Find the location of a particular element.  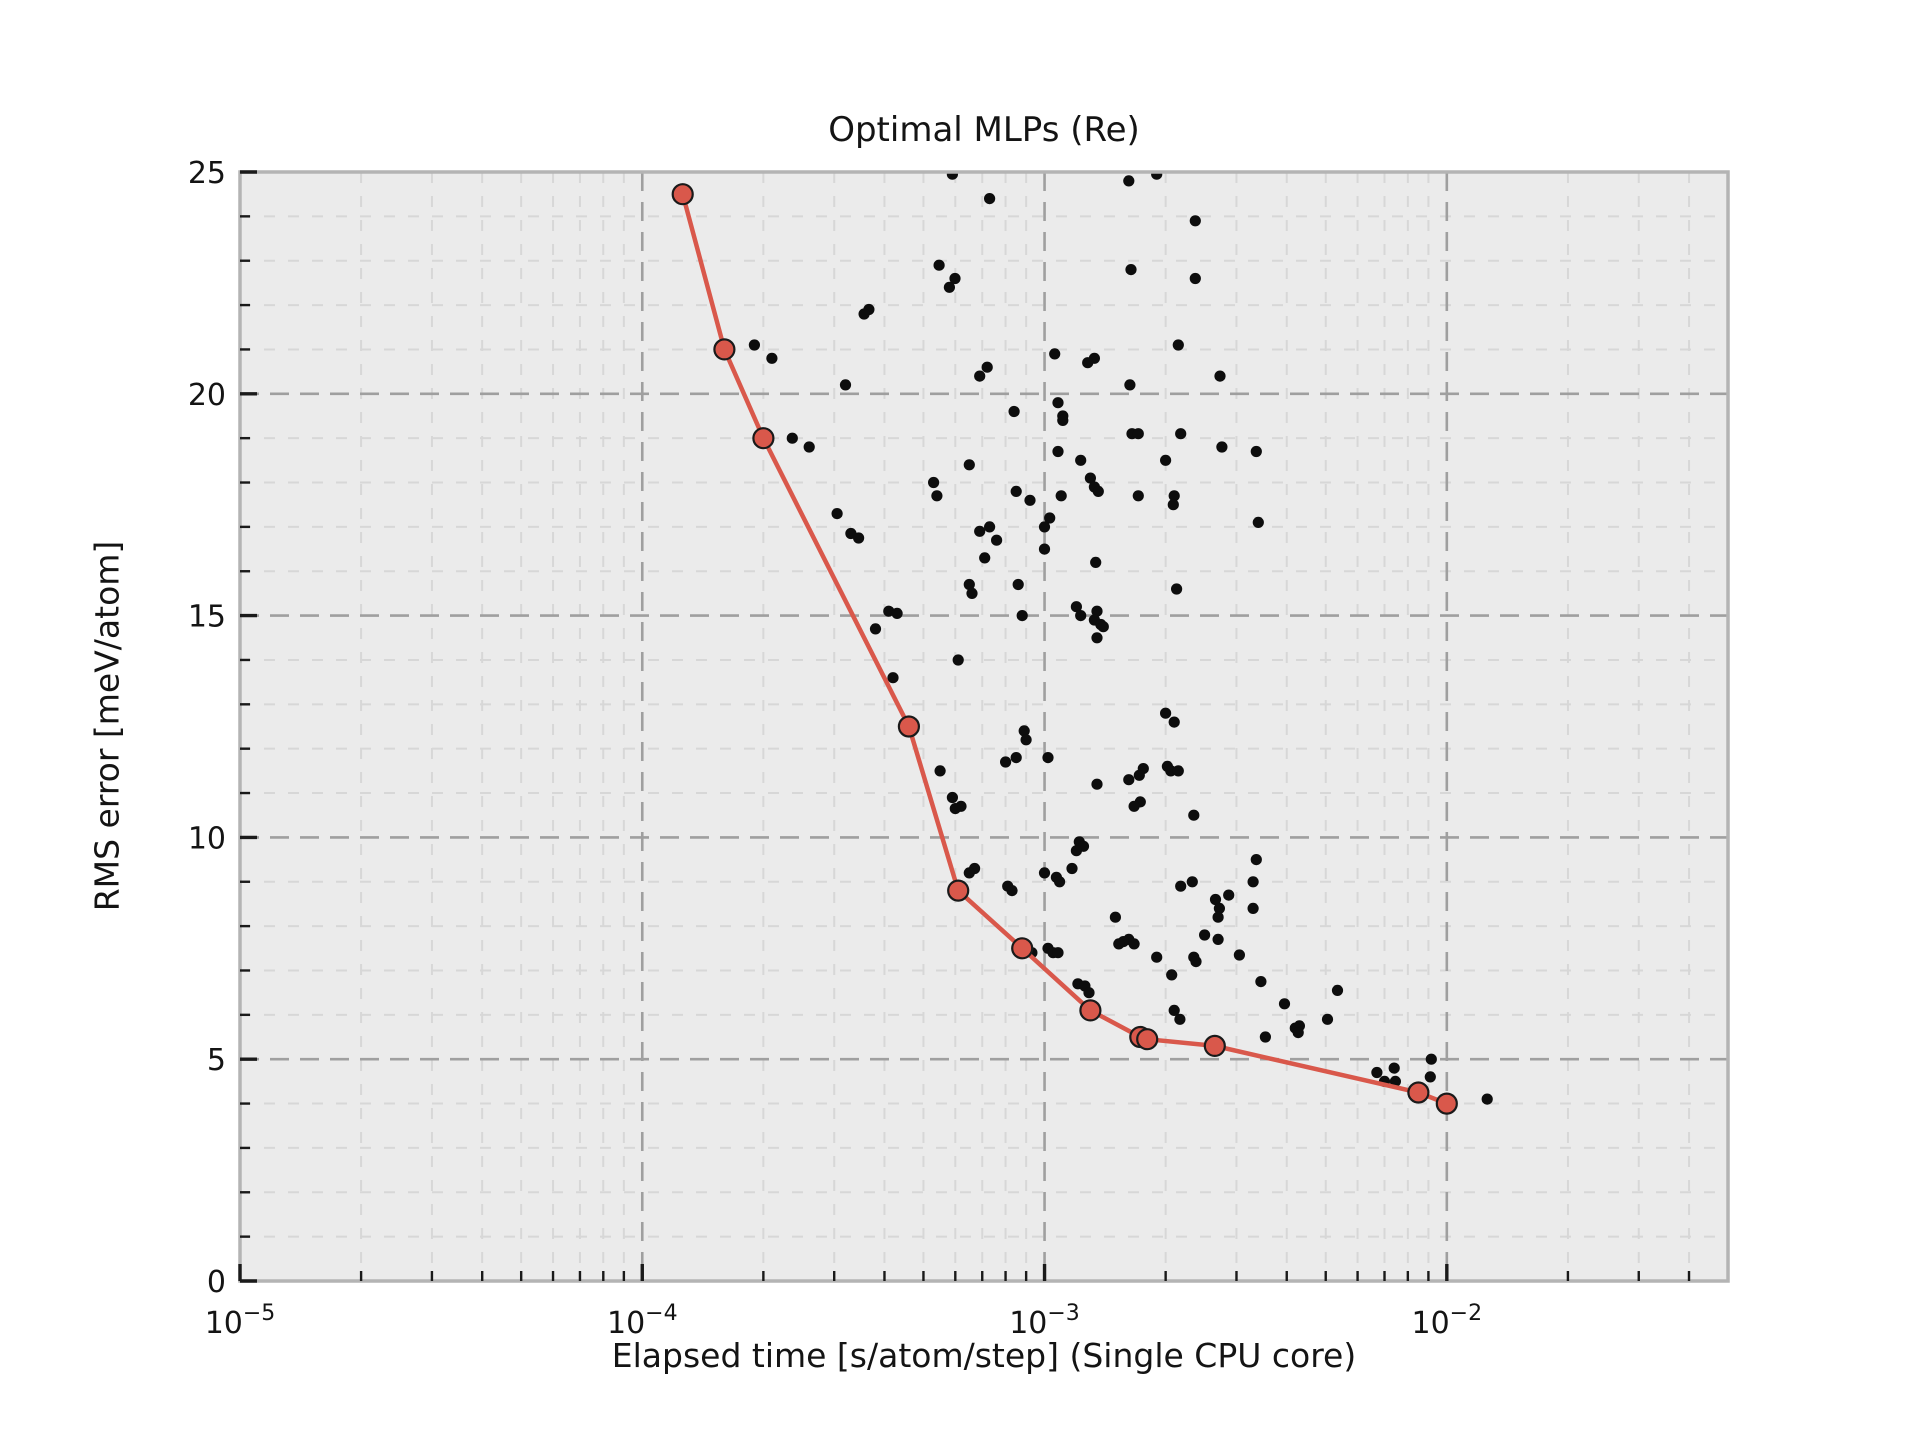

y-tick-label: 5 is located at coordinates (216, 1060).